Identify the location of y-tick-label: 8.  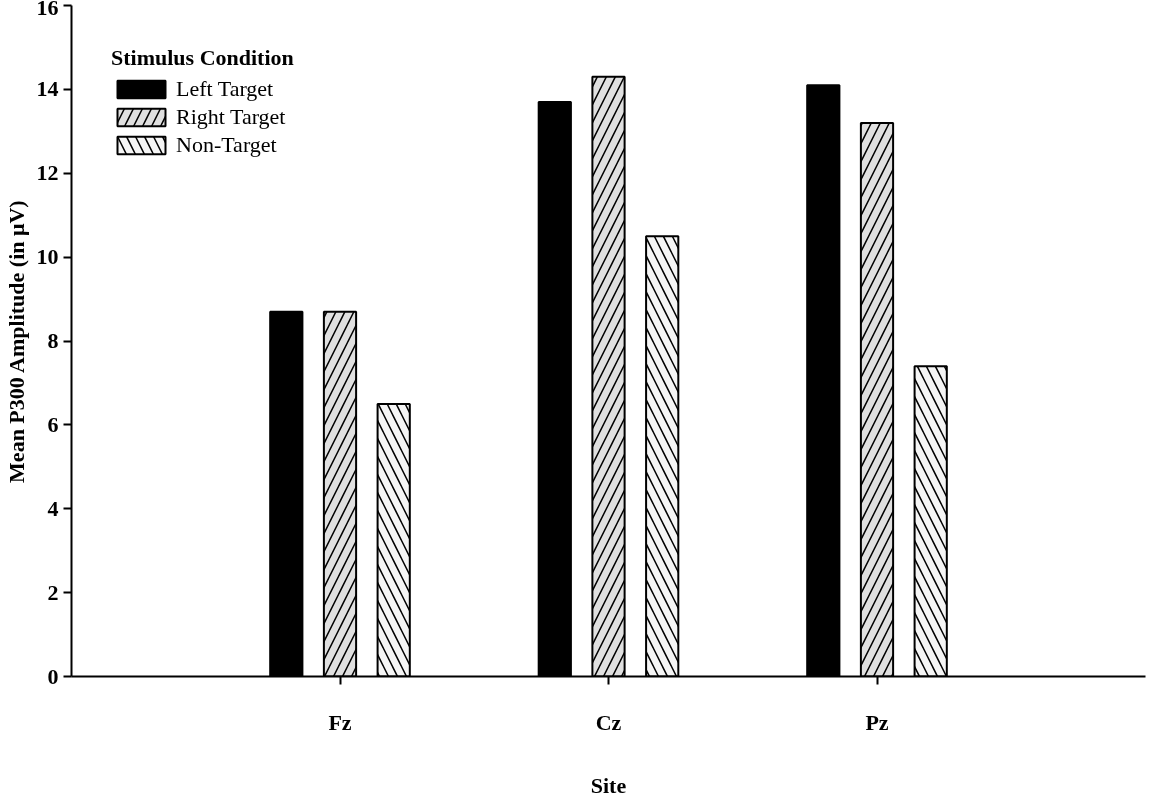
(53, 340).